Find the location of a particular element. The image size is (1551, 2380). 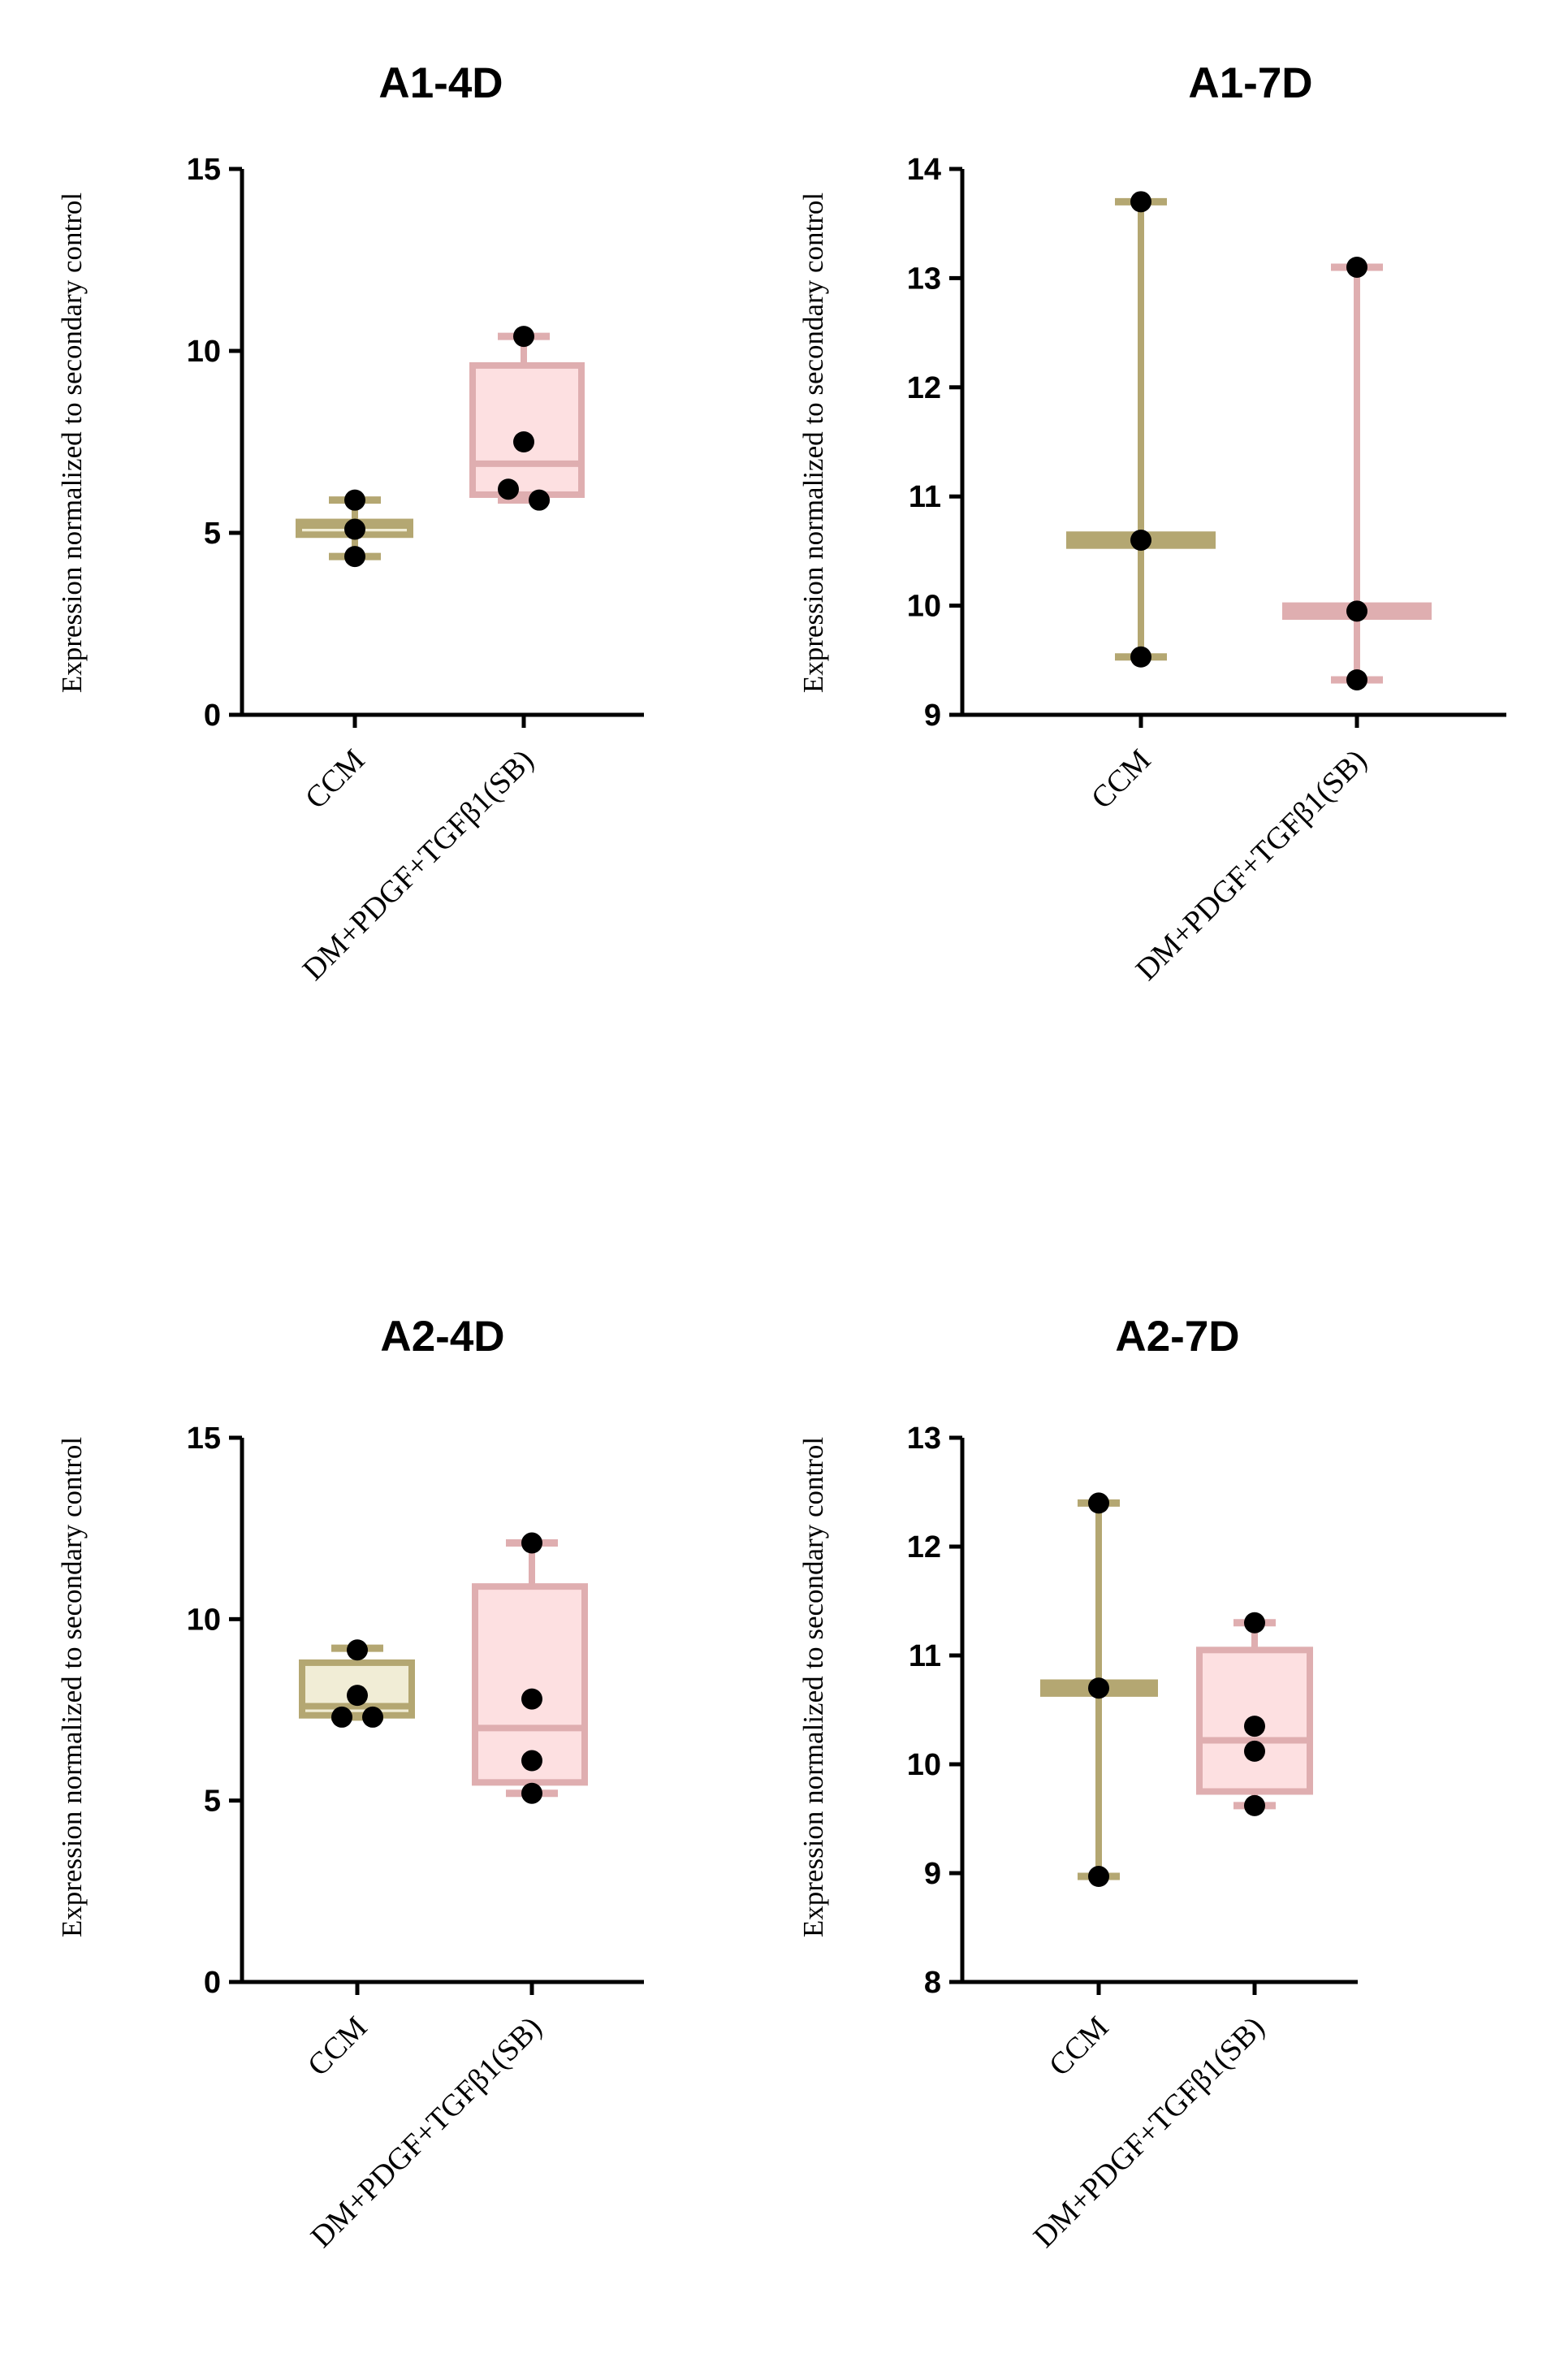

chart-title: A2-4D is located at coordinates (442, 1337).